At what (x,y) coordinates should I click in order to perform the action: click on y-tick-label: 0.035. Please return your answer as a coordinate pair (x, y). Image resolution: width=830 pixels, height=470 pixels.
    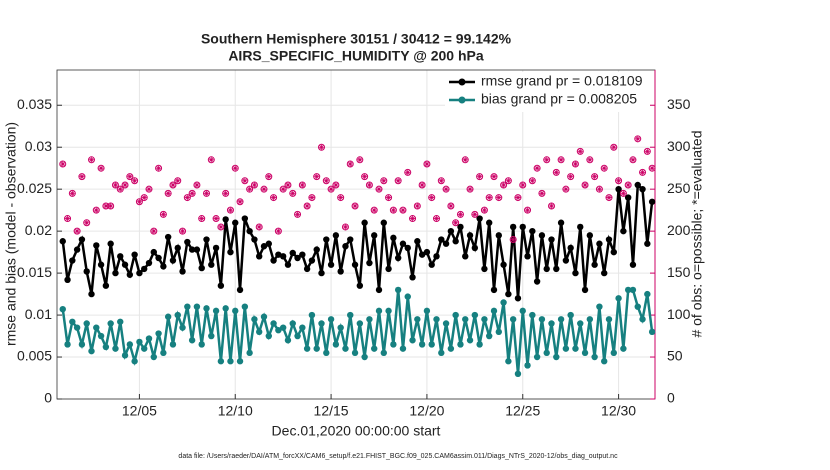
    Looking at the image, I should click on (34, 104).